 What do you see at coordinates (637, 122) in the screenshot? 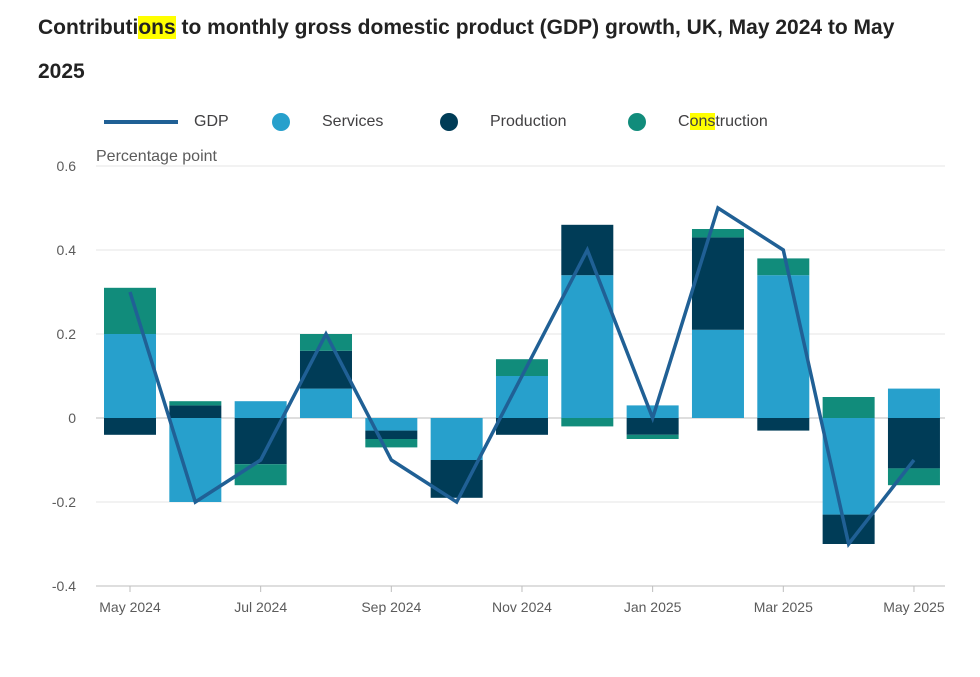
I see `construction-swatch` at bounding box center [637, 122].